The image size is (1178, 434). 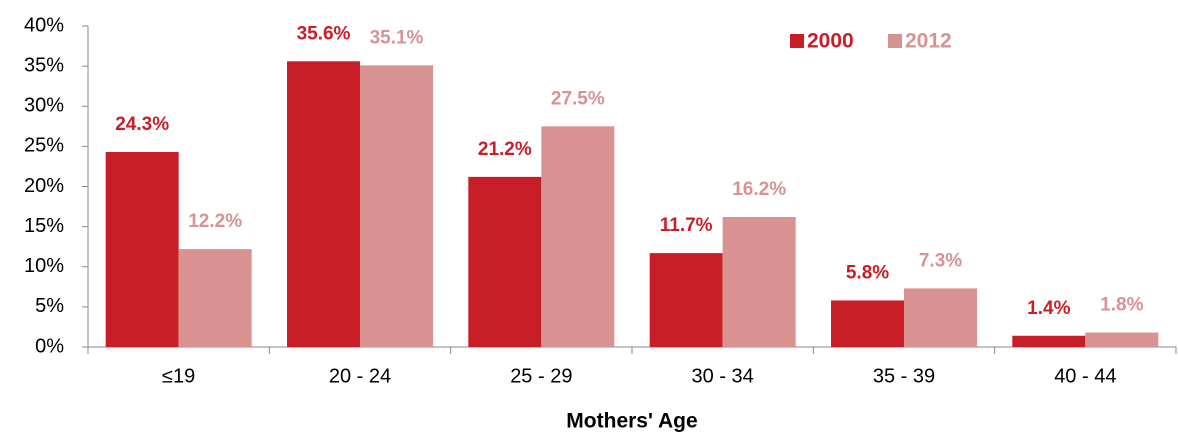 I want to click on data-label: 27.5%, so click(x=578, y=98).